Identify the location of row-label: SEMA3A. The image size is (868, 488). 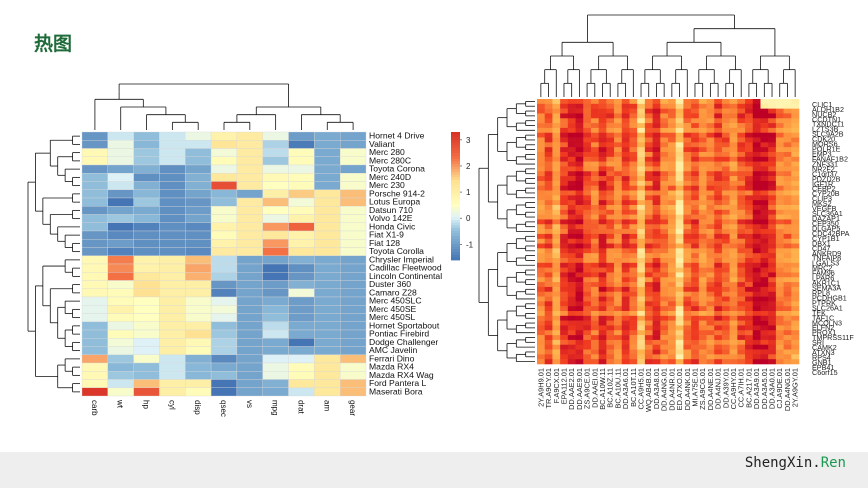
(826, 288).